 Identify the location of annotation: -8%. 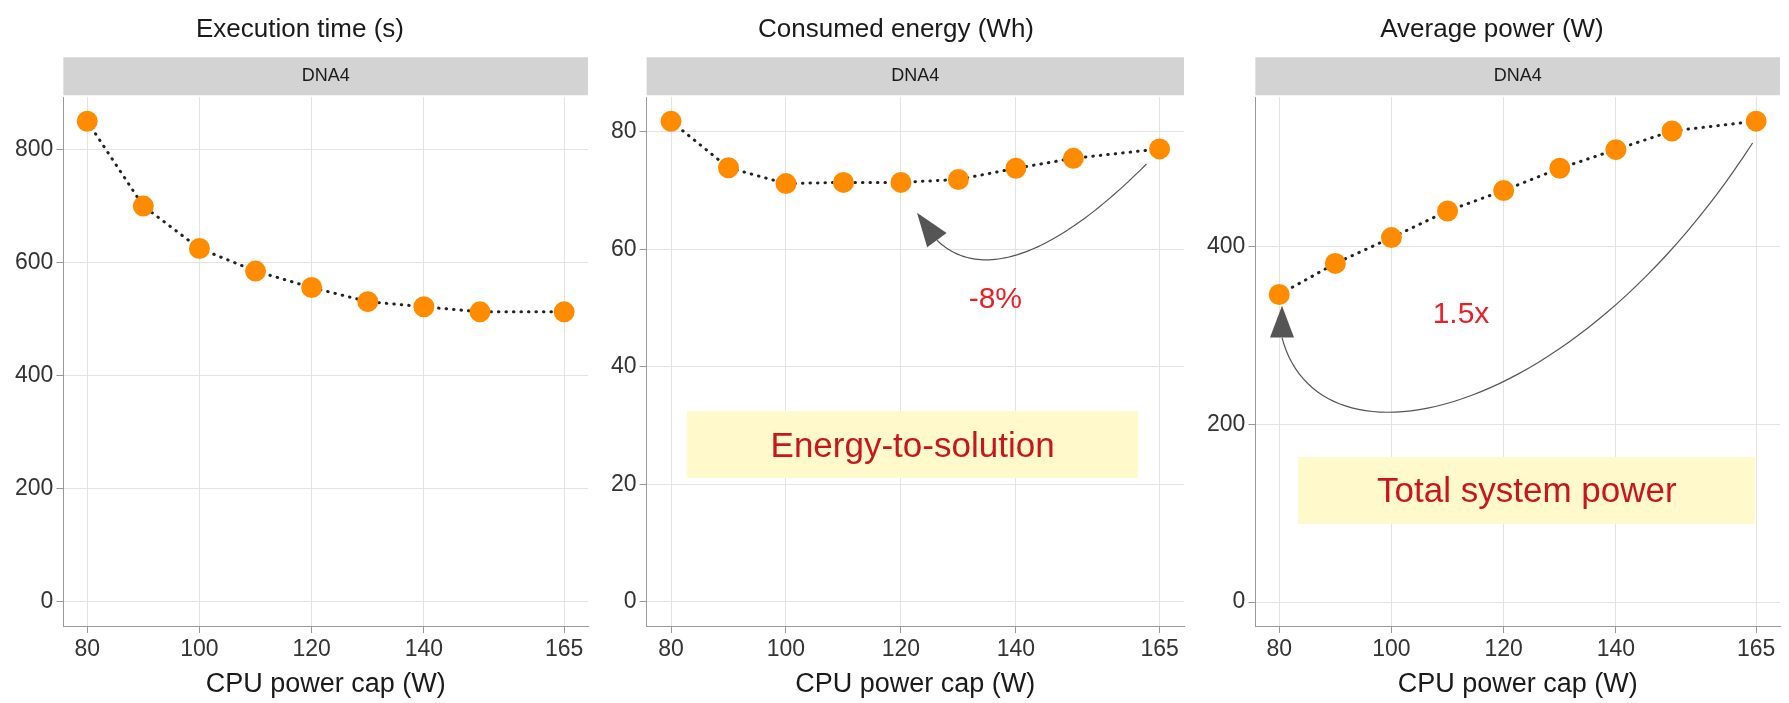
(995, 297).